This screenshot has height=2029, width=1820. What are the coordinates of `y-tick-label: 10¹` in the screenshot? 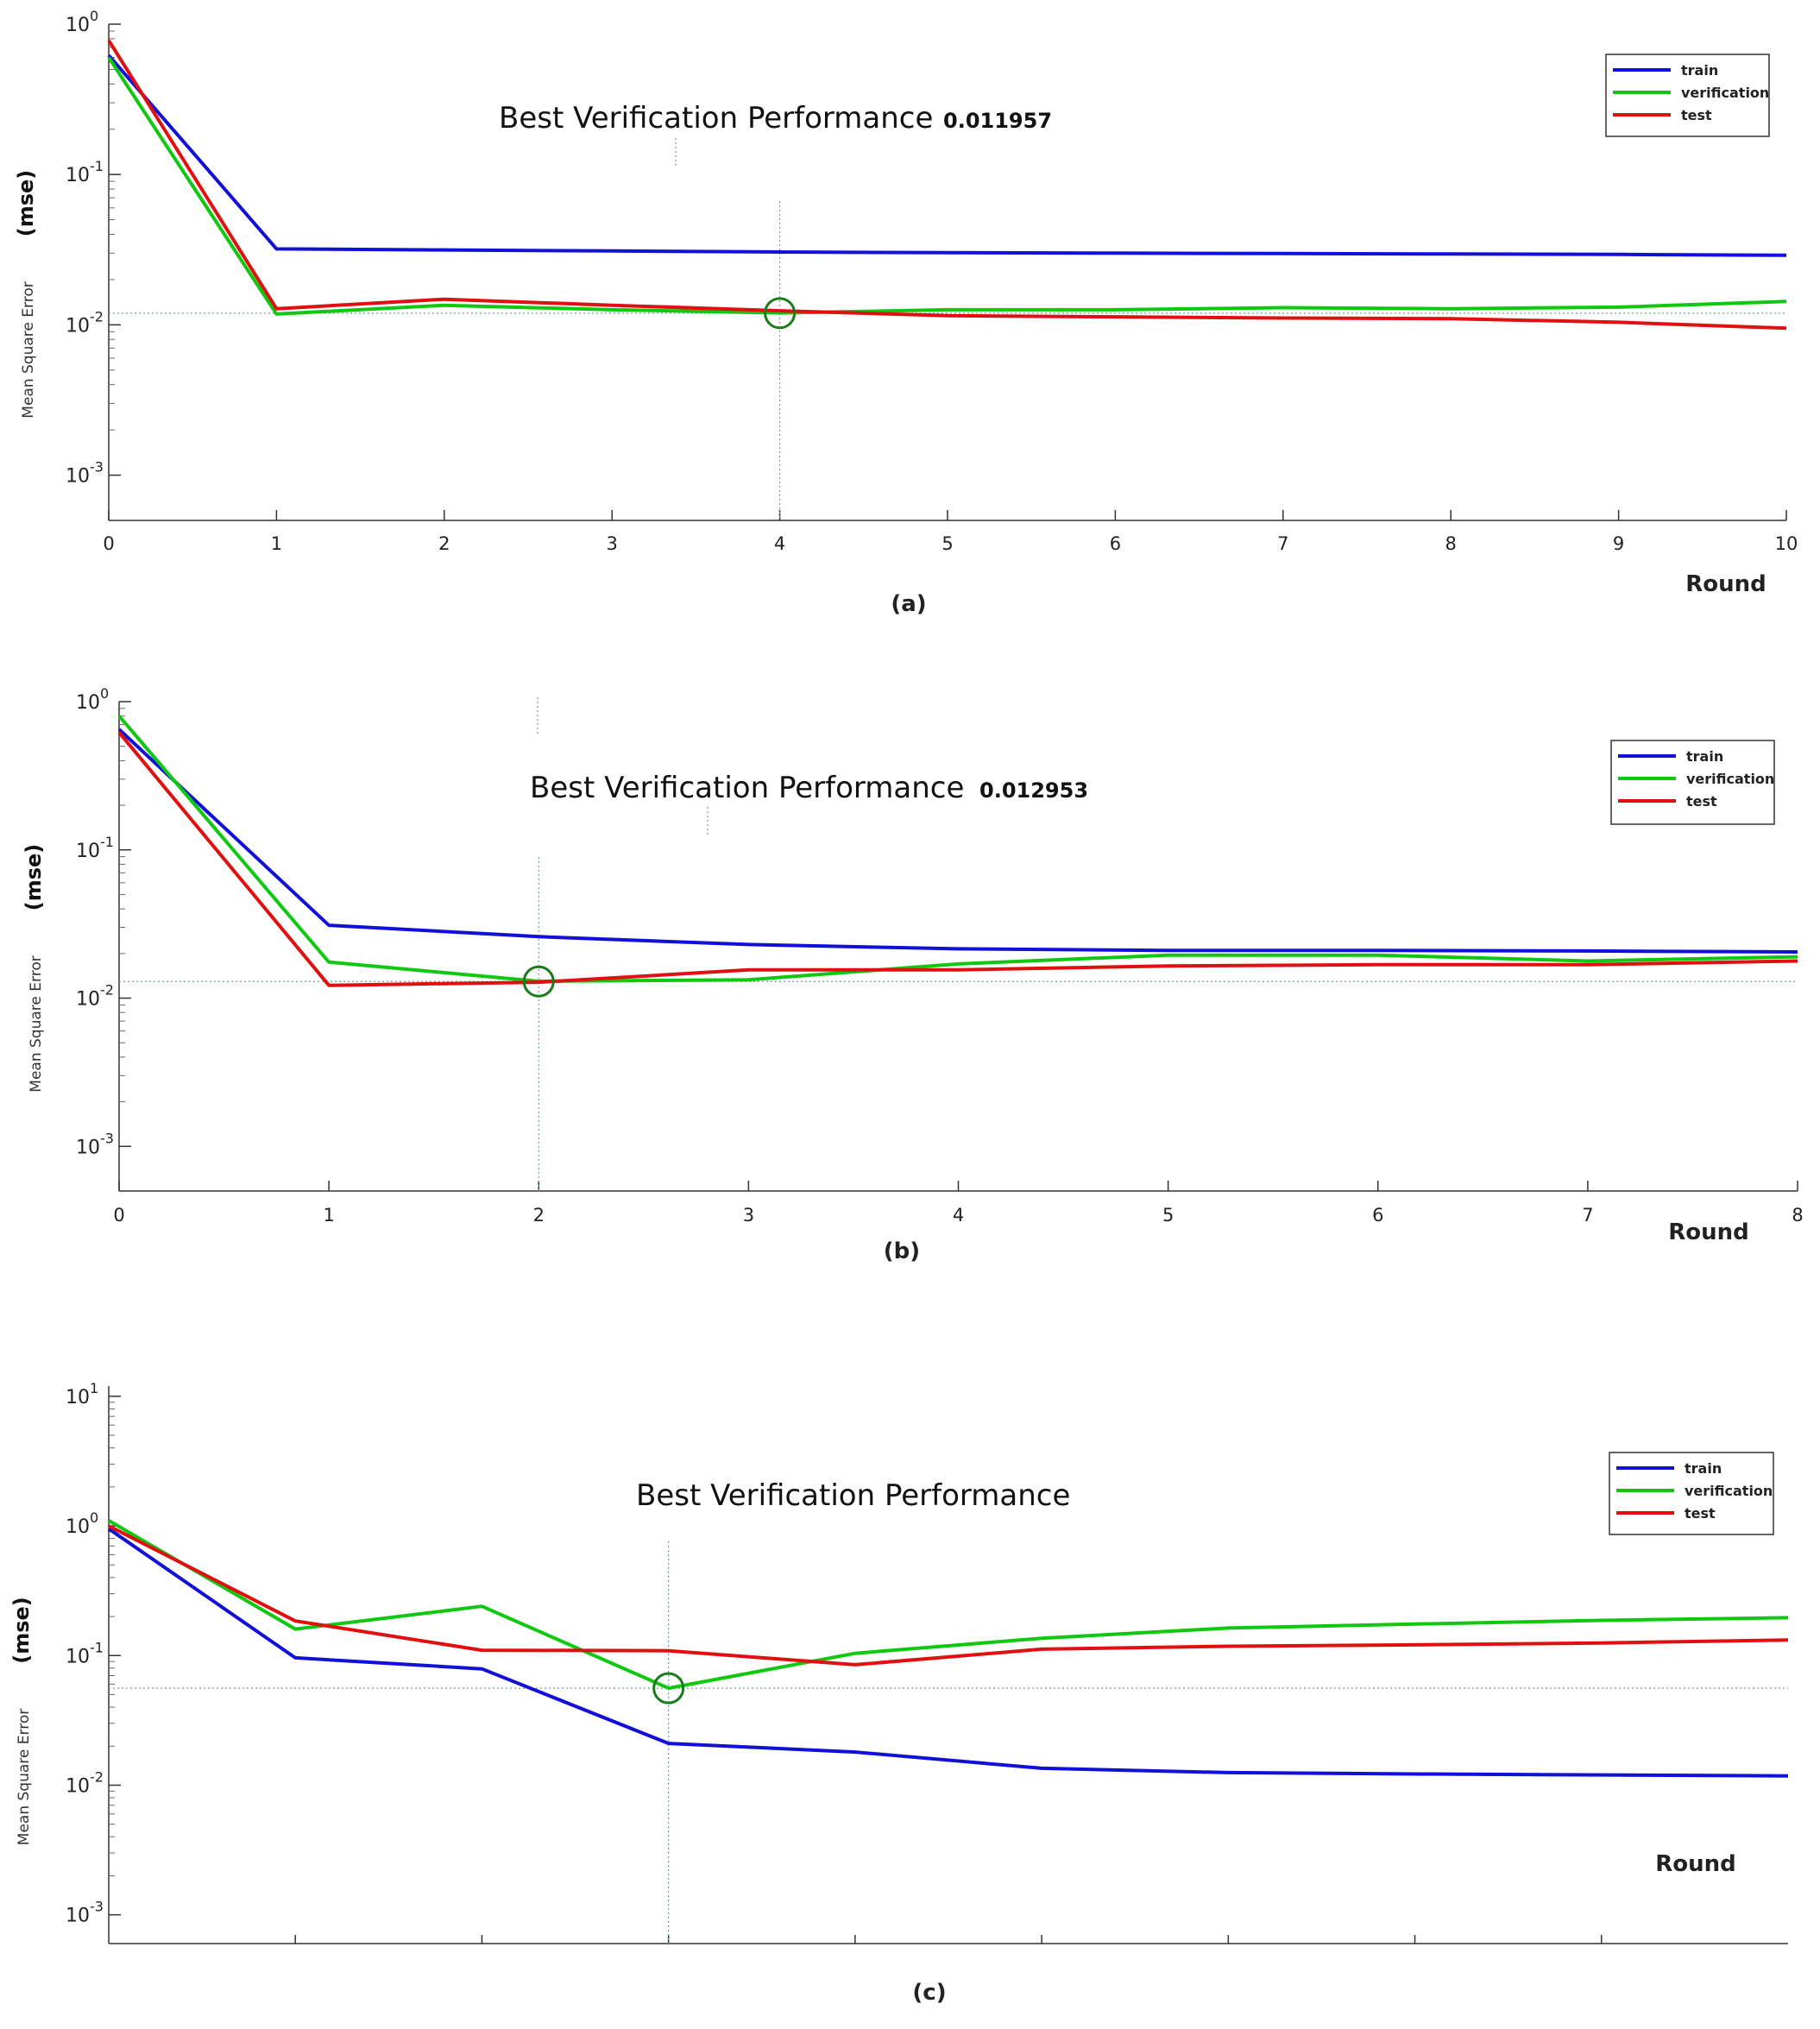 It's located at (82, 1394).